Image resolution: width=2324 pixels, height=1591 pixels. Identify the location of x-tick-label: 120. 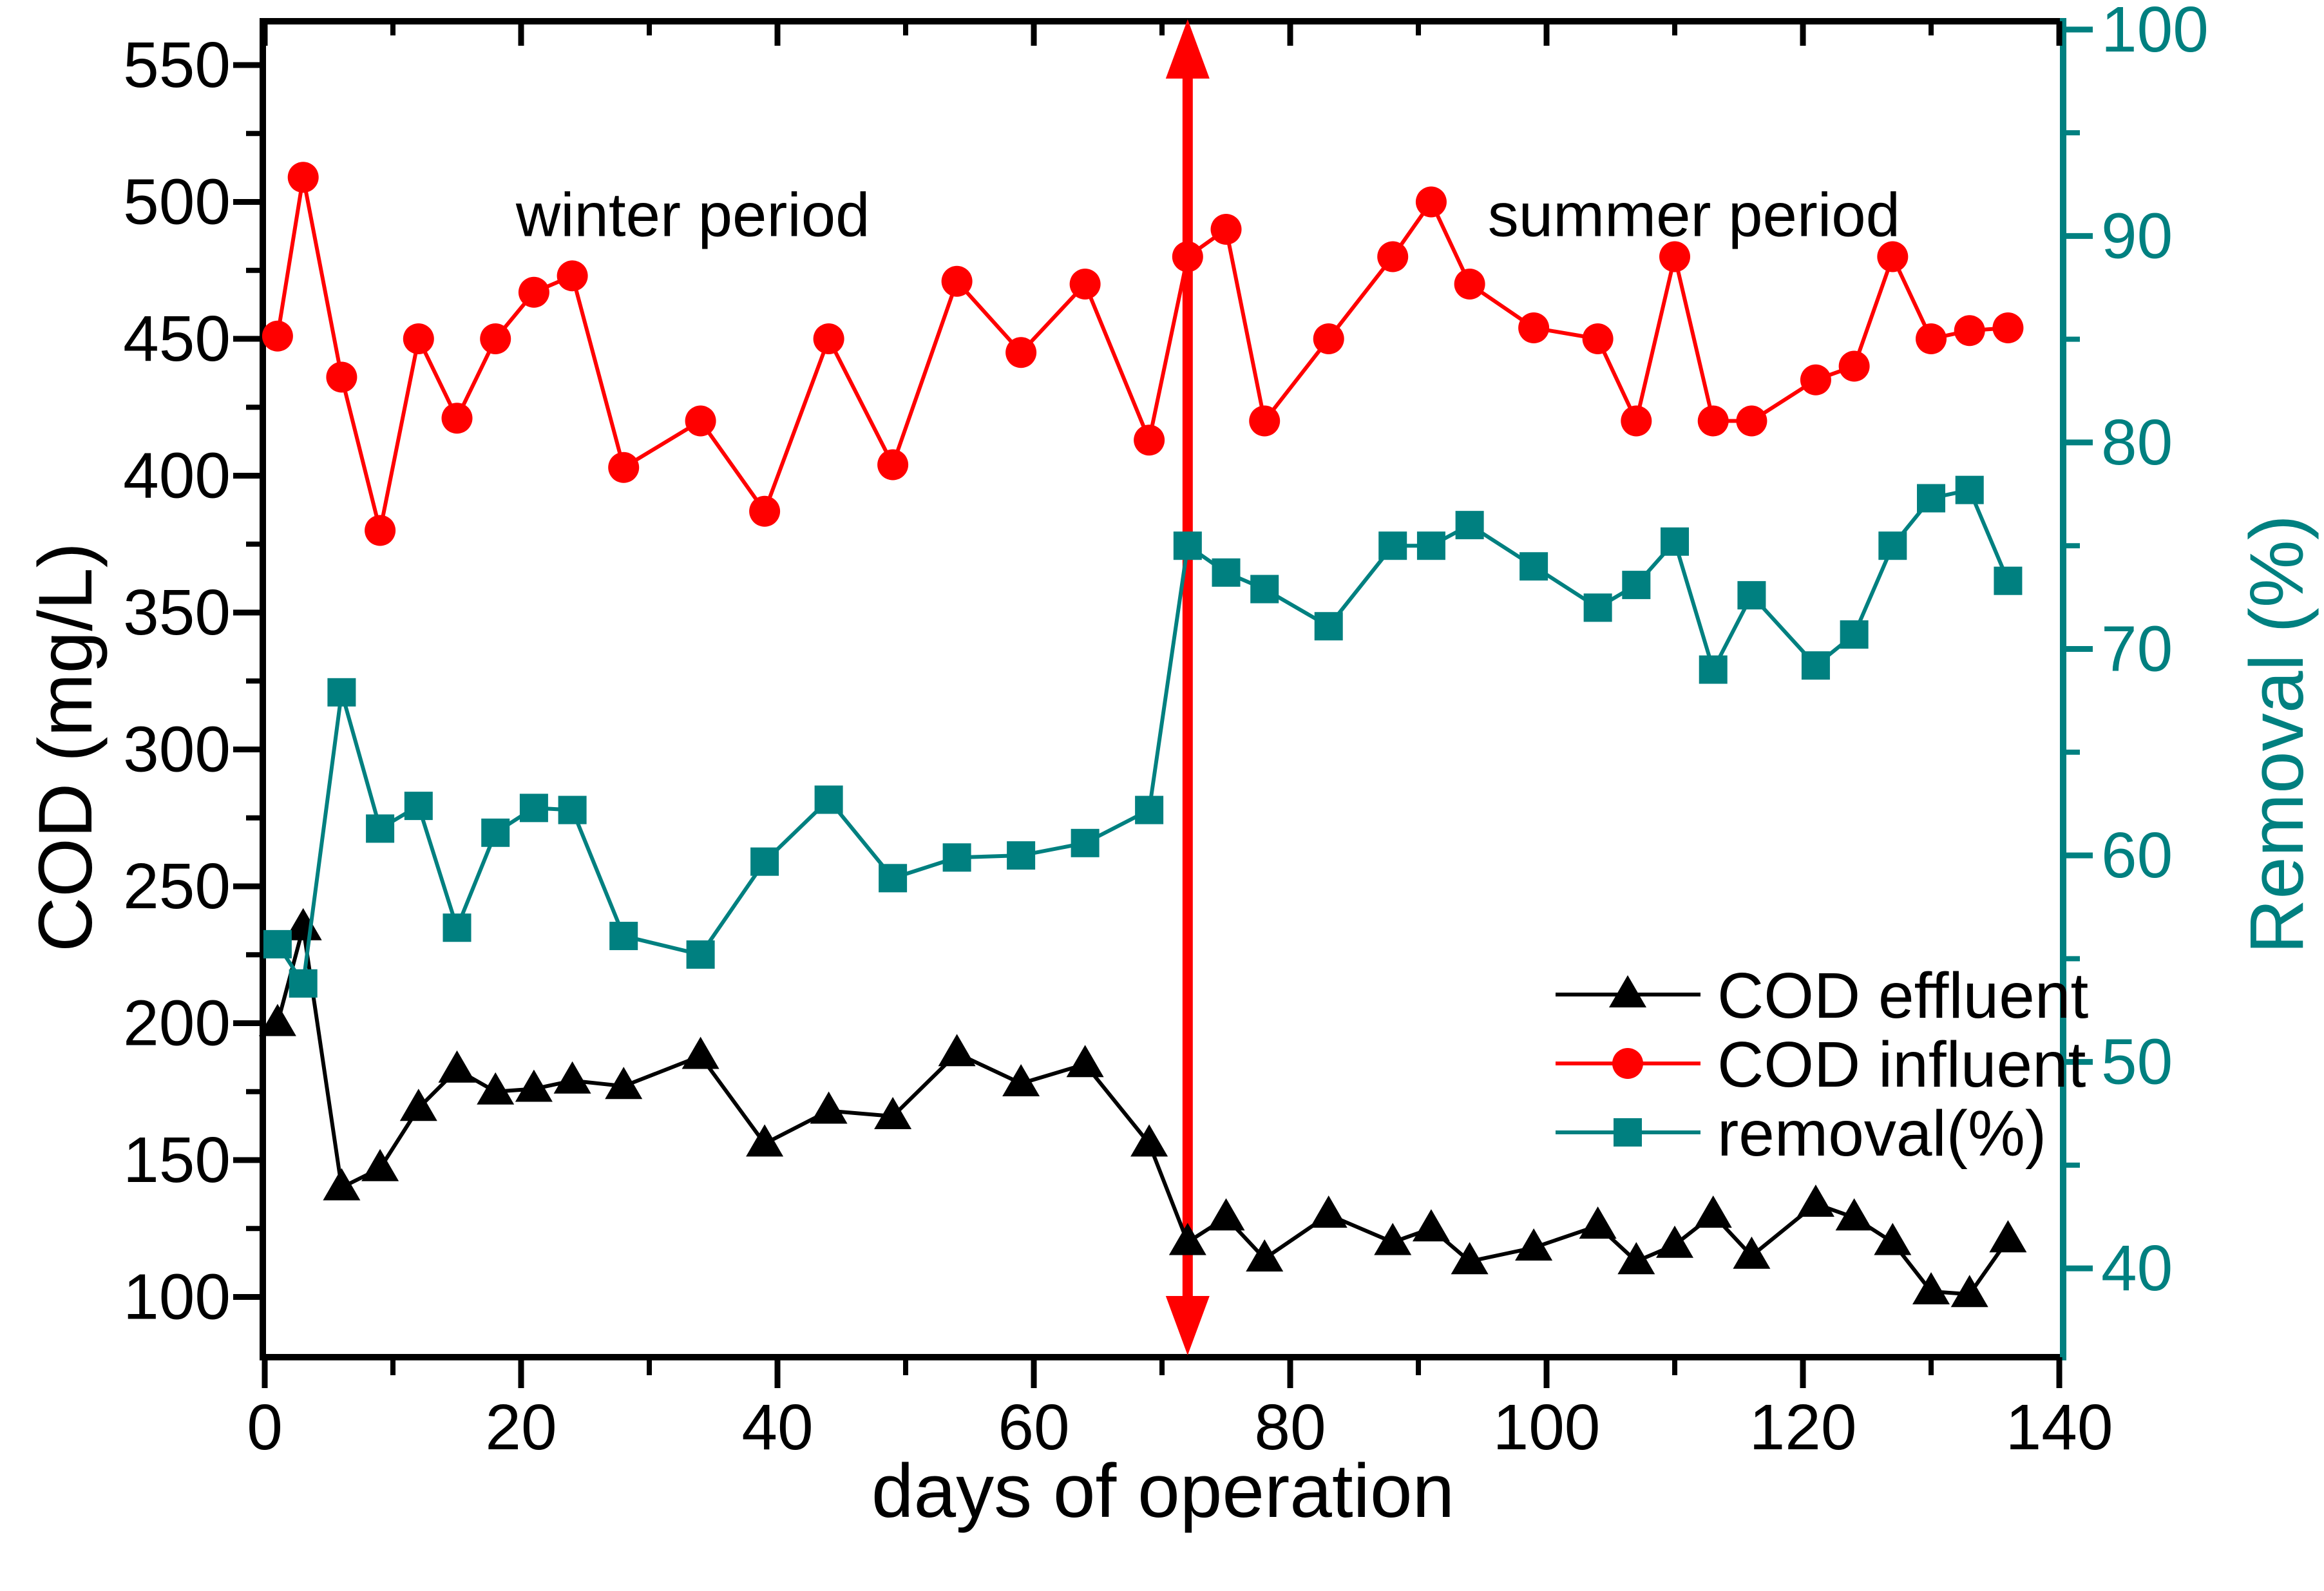
(1803, 1427).